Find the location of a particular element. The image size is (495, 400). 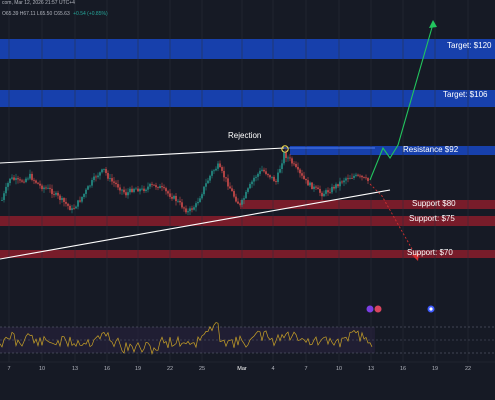

projections is located at coordinates (403, 140).